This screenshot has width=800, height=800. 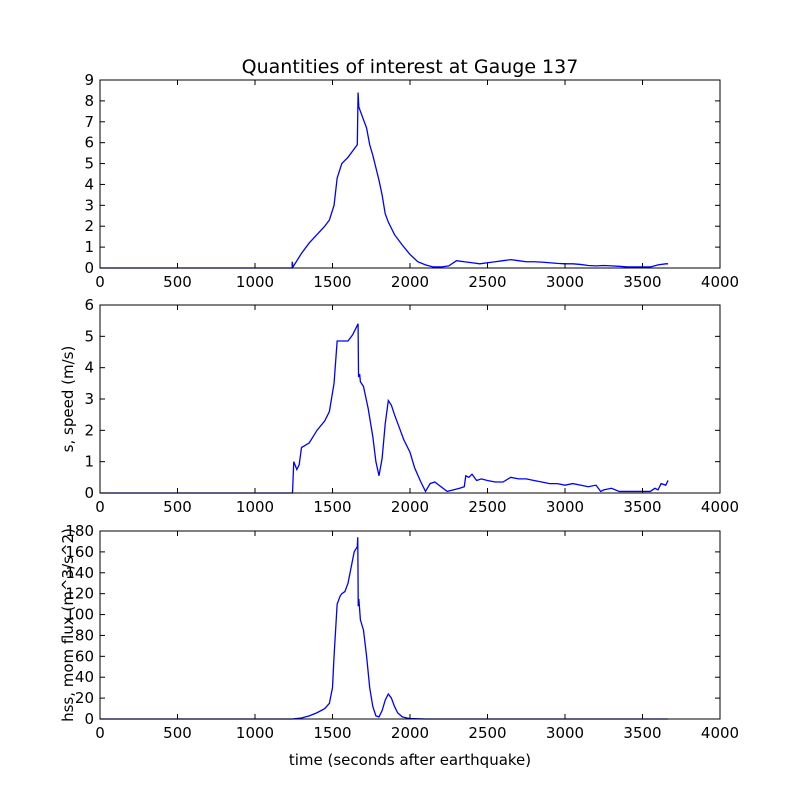 What do you see at coordinates (89, 80) in the screenshot?
I see `y-tick-label: 9` at bounding box center [89, 80].